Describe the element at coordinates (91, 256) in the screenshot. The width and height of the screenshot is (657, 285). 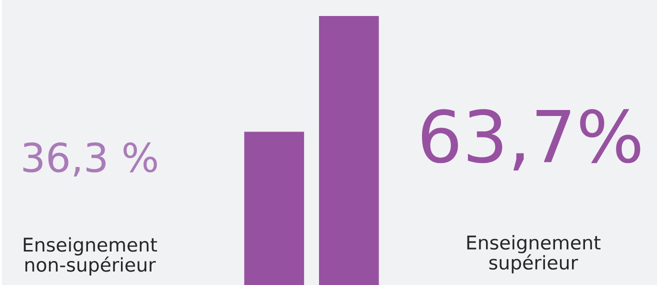
I see `x-tick-label: Enseignement non-supérieur` at that location.